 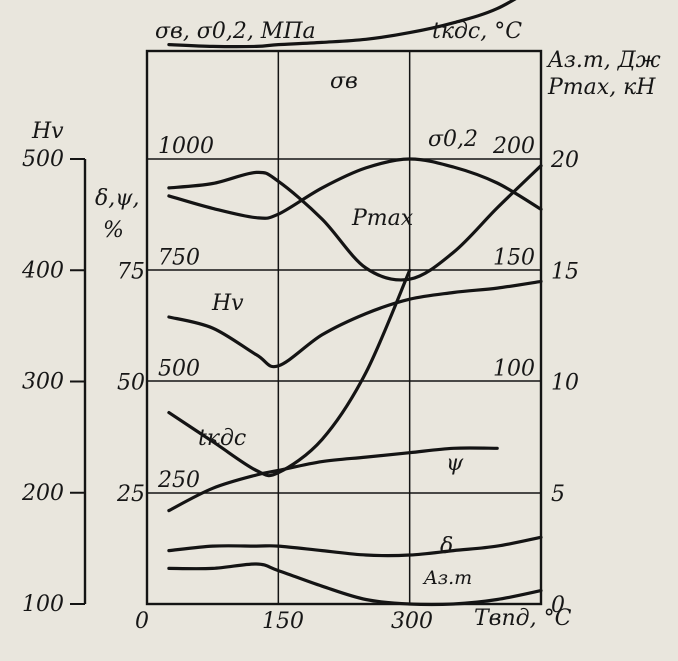 What do you see at coordinates (222, 438) in the screenshot?
I see `series-label-tkds: tкдс` at bounding box center [222, 438].